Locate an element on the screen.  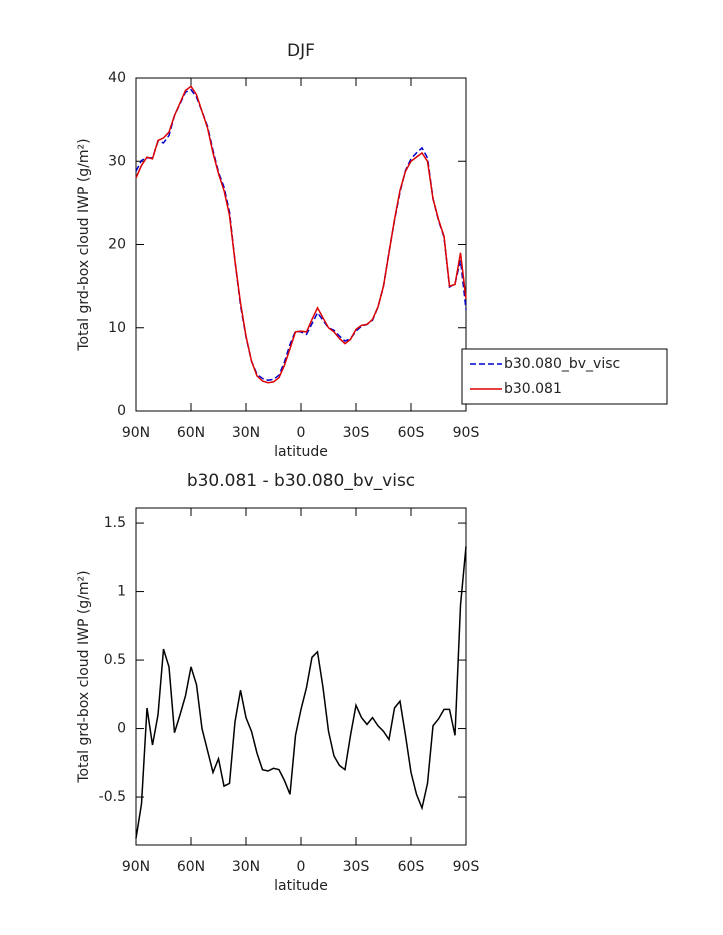
y-tick-label: 30 is located at coordinates (117, 161).